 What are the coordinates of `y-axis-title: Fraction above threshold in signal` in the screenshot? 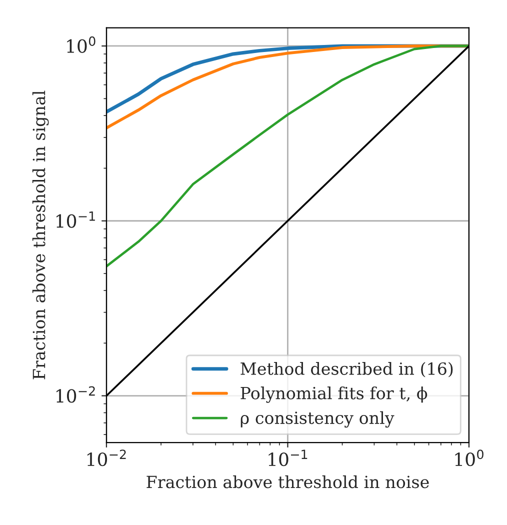 It's located at (40, 235).